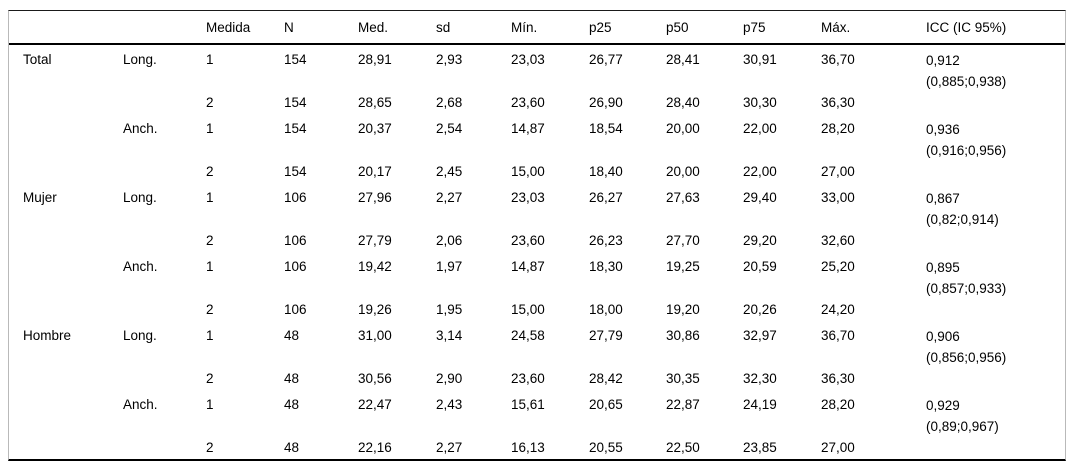 This screenshot has width=1073, height=464. What do you see at coordinates (760, 102) in the screenshot?
I see `cell-p75: 30,30` at bounding box center [760, 102].